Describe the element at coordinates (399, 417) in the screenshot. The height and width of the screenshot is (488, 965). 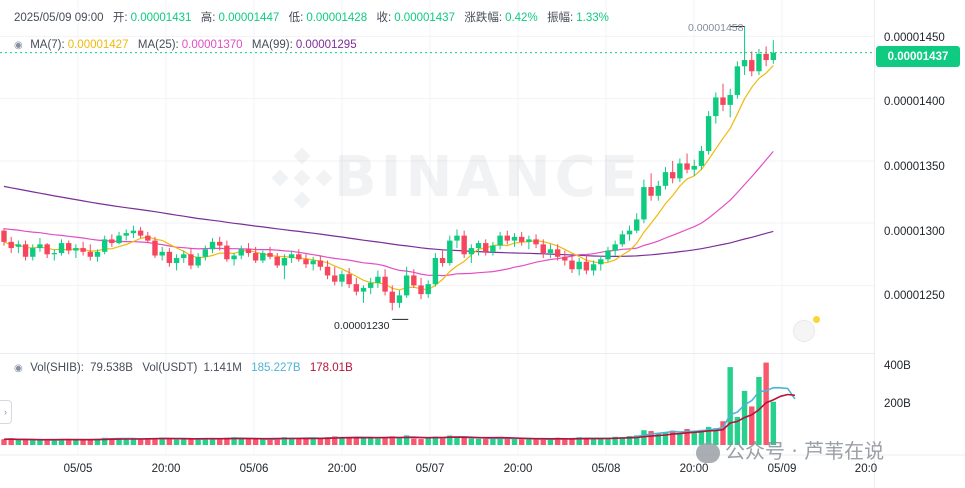
I see `volume-ma2-line` at that location.